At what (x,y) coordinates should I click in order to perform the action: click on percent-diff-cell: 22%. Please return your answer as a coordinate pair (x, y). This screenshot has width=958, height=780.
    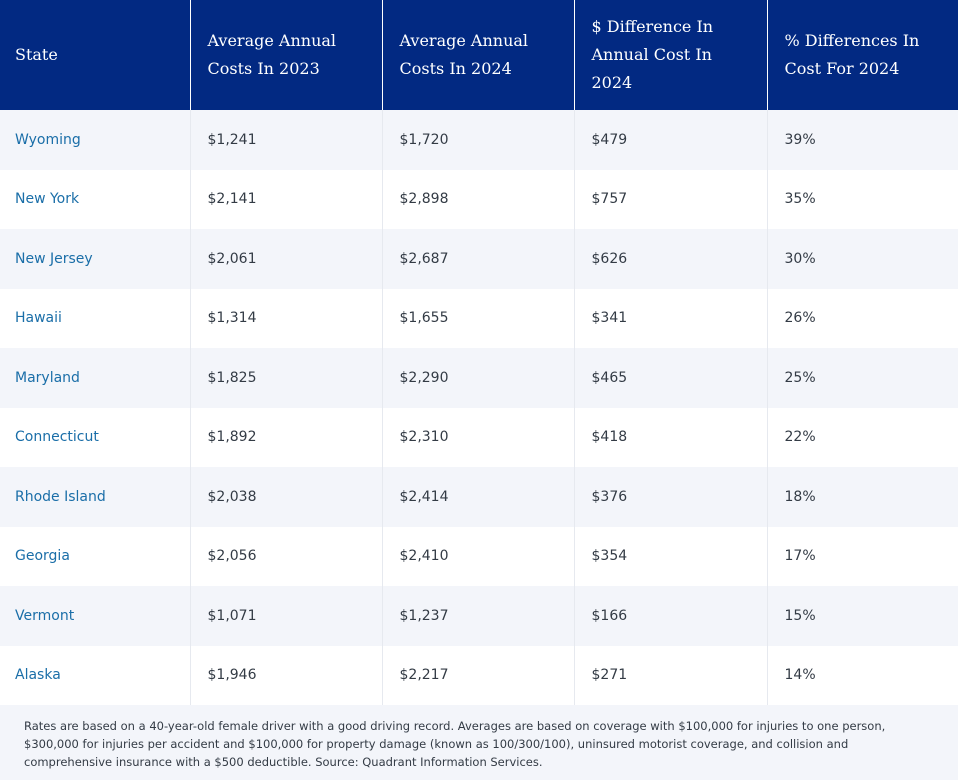
    Looking at the image, I should click on (862, 437).